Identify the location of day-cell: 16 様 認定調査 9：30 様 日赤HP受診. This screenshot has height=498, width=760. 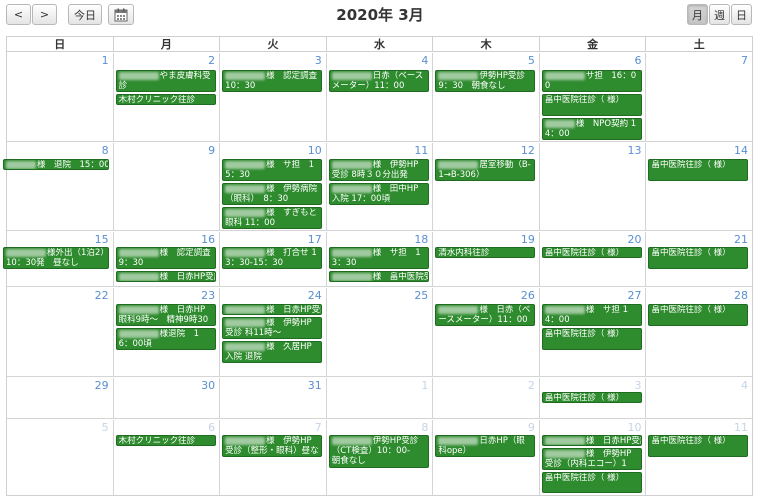
(167, 259).